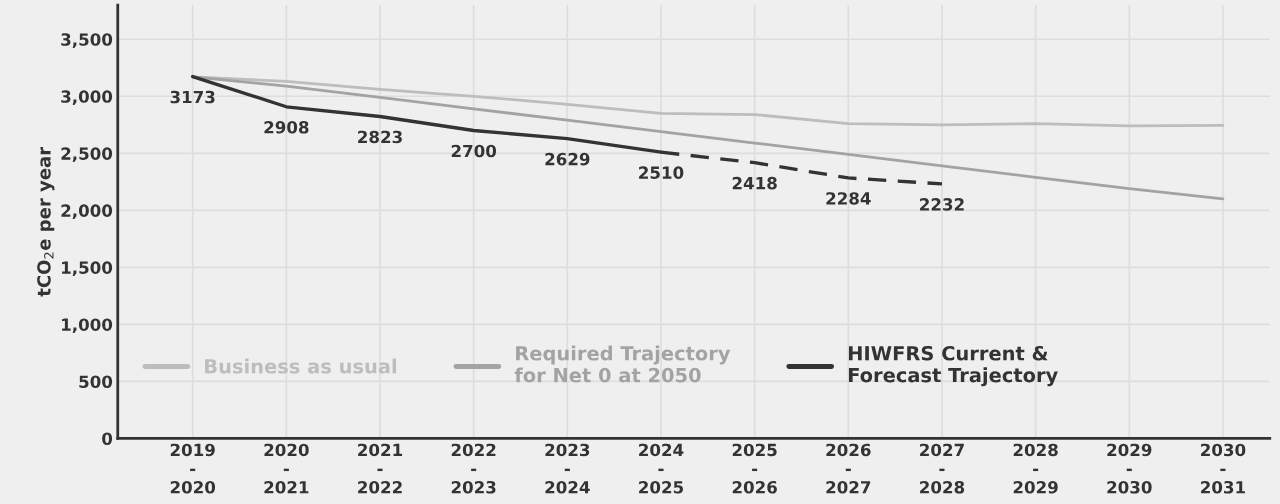 This screenshot has width=1280, height=504. What do you see at coordinates (661, 172) in the screenshot?
I see `data-label: 2510` at bounding box center [661, 172].